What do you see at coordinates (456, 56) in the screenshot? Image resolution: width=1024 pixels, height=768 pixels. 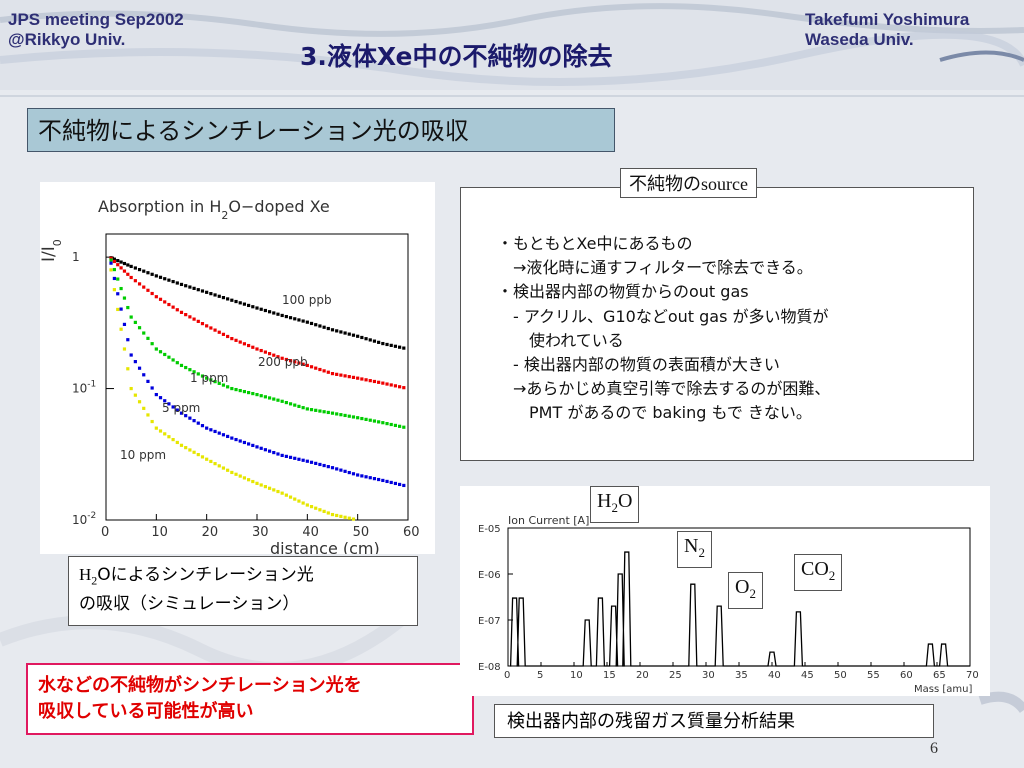 I see `slide-title: 3.液体Xe中の不純物の除去` at bounding box center [456, 56].